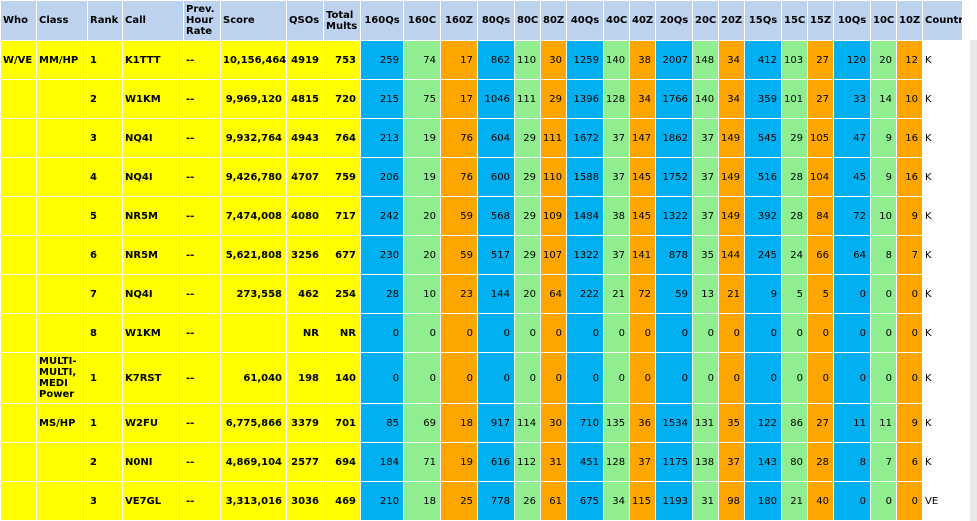 The width and height of the screenshot is (977, 521). Describe the element at coordinates (820, 216) in the screenshot. I see `band-value-cell: 84` at that location.